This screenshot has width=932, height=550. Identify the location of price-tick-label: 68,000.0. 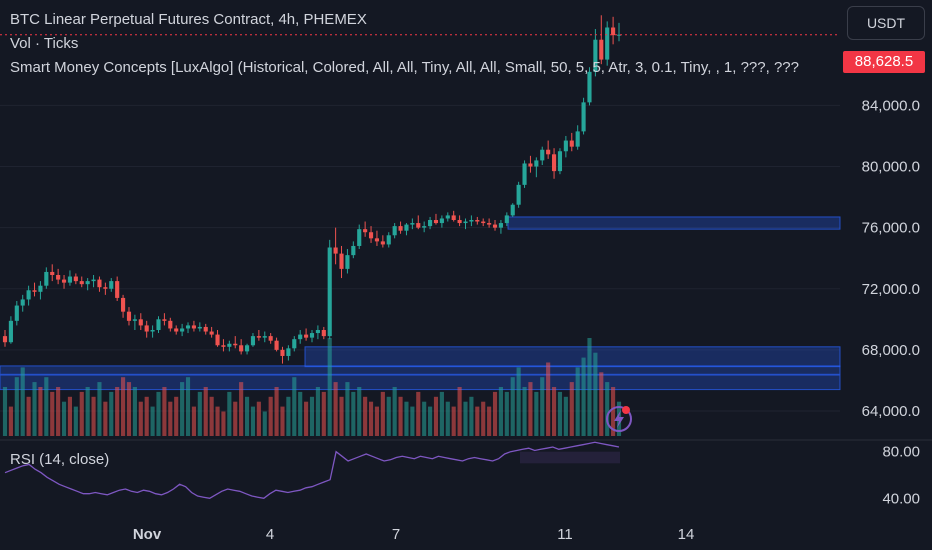
(891, 350).